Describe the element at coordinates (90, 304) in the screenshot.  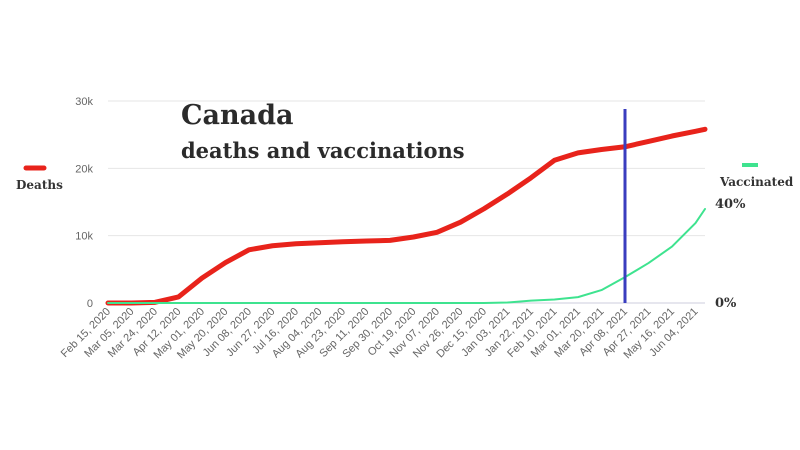
I see `y-tick-label: 0` at that location.